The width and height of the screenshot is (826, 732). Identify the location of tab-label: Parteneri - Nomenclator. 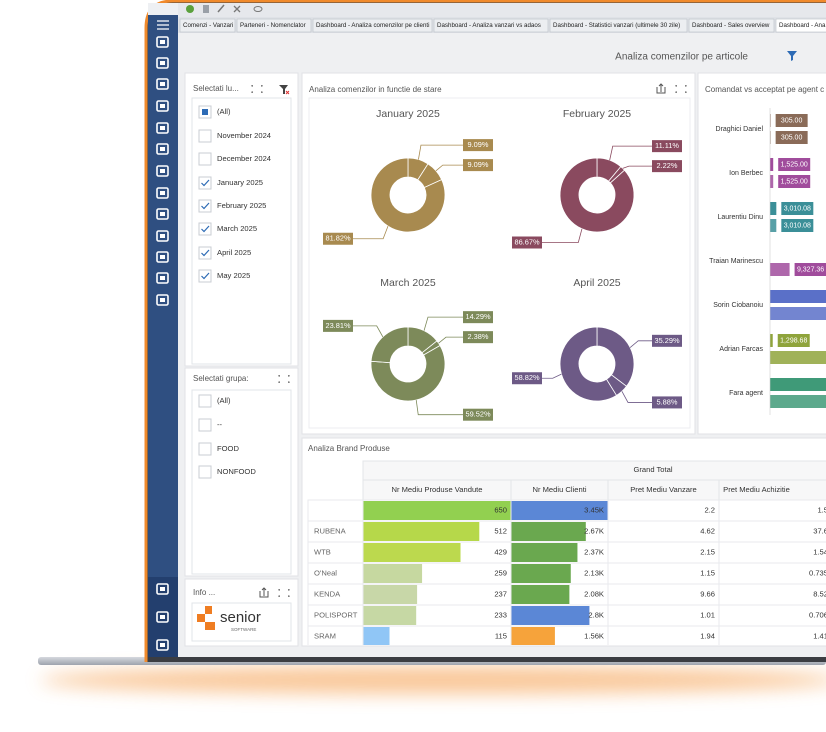
(273, 25).